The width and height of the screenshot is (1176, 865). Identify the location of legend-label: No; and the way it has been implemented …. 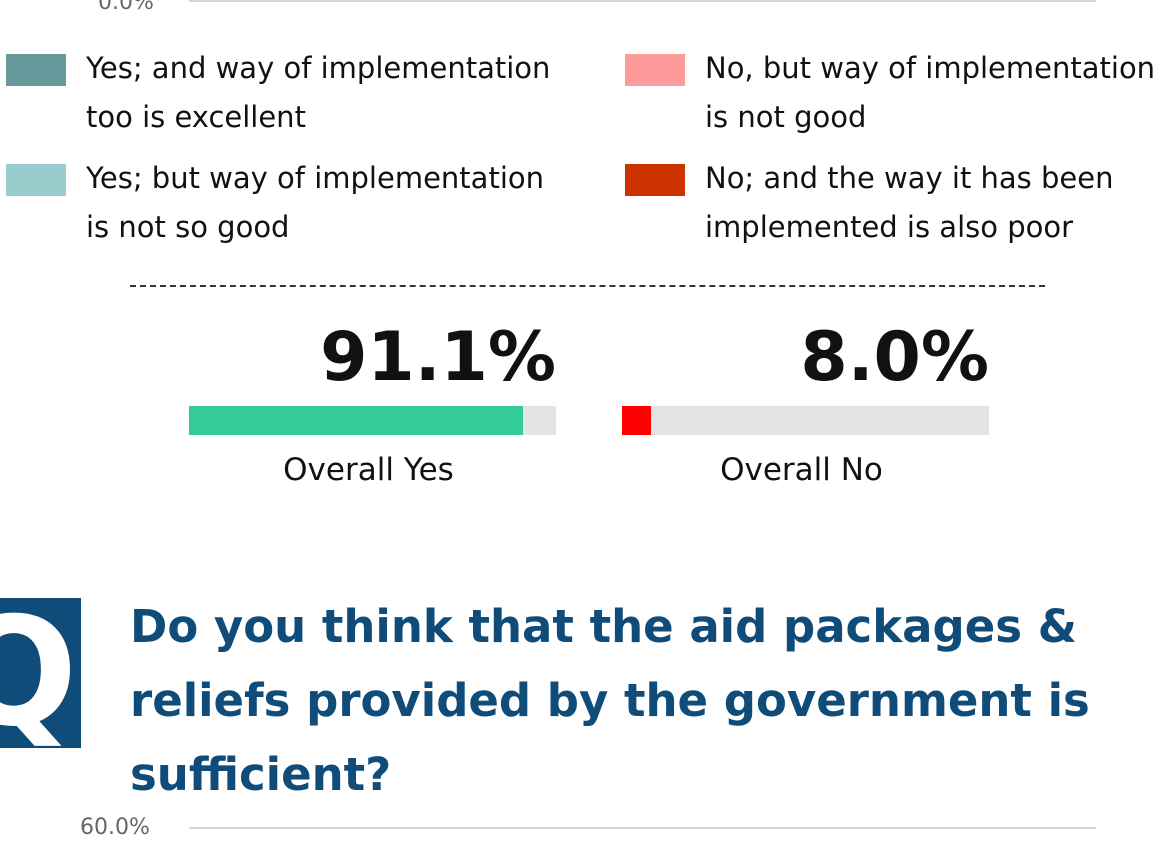
(909, 202).